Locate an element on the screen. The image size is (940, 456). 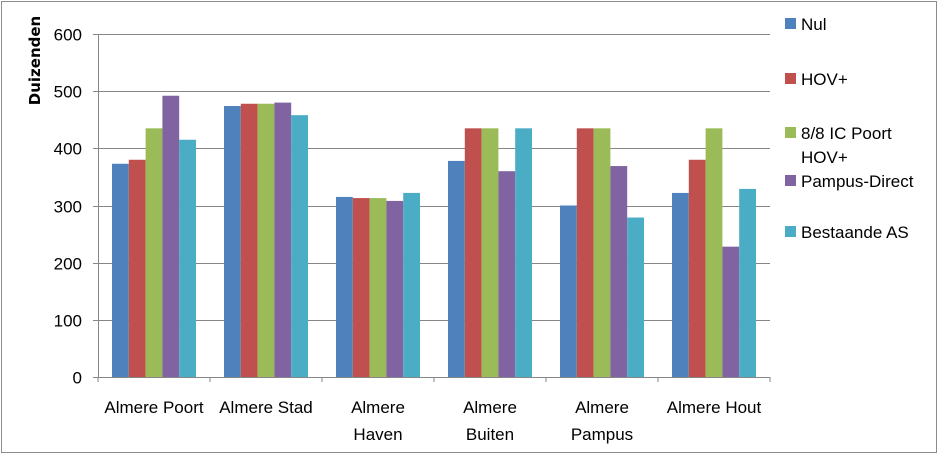
y-tick-label: 400 is located at coordinates (68, 149).